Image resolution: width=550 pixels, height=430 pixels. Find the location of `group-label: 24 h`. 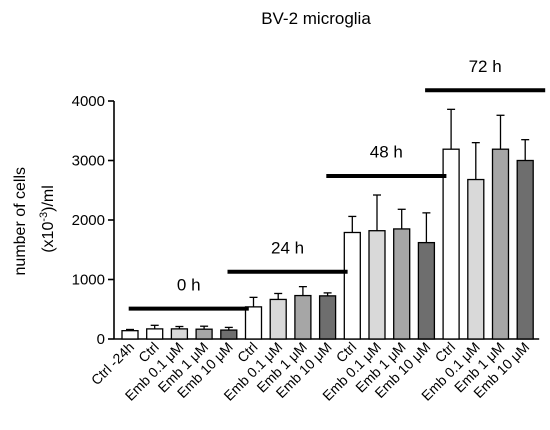

group-label: 24 h is located at coordinates (287, 247).